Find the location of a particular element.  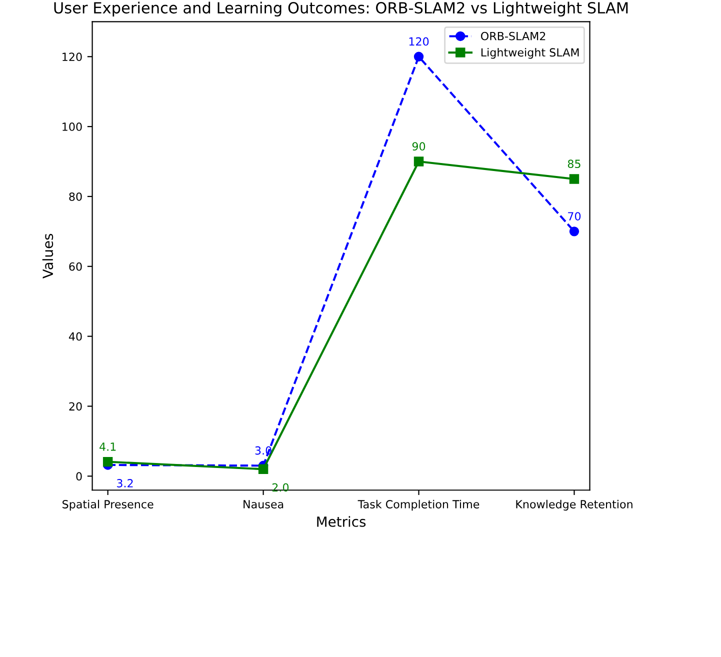

data-label: 3.0 is located at coordinates (263, 450).